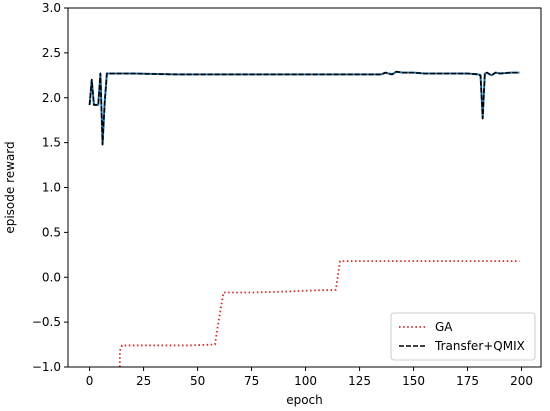 This screenshot has width=550, height=411. What do you see at coordinates (143, 381) in the screenshot?
I see `x-tick-label: 25` at bounding box center [143, 381].